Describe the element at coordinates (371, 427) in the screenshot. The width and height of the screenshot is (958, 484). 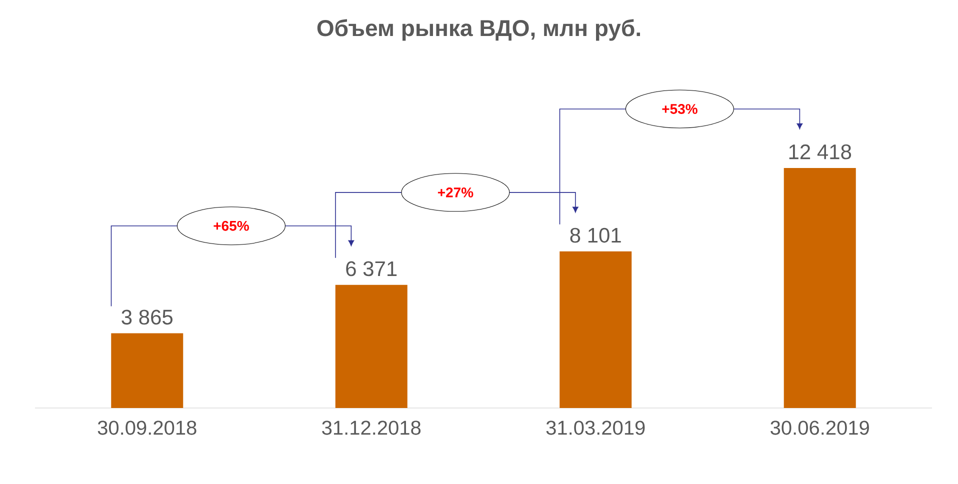
I see `x-tick-label: 31.12.2018` at that location.